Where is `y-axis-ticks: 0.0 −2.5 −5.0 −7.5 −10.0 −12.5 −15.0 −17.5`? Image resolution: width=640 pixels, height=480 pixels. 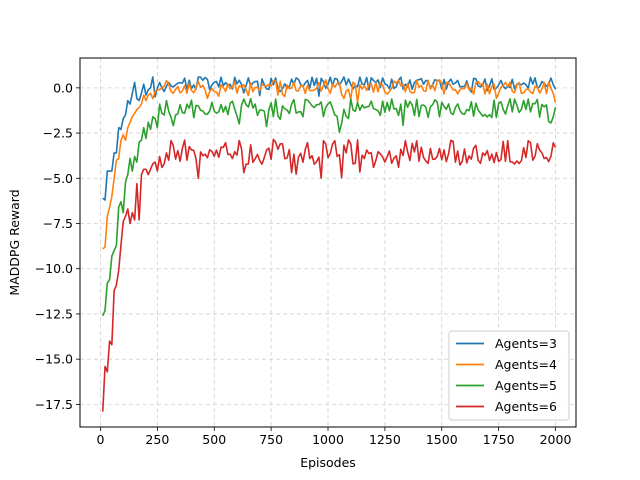
y-axis-ticks: 0.0 −2.5 −5.0 −7.5 −10.0 −12.5 −15.0 −17.5 is located at coordinates (57, 246).